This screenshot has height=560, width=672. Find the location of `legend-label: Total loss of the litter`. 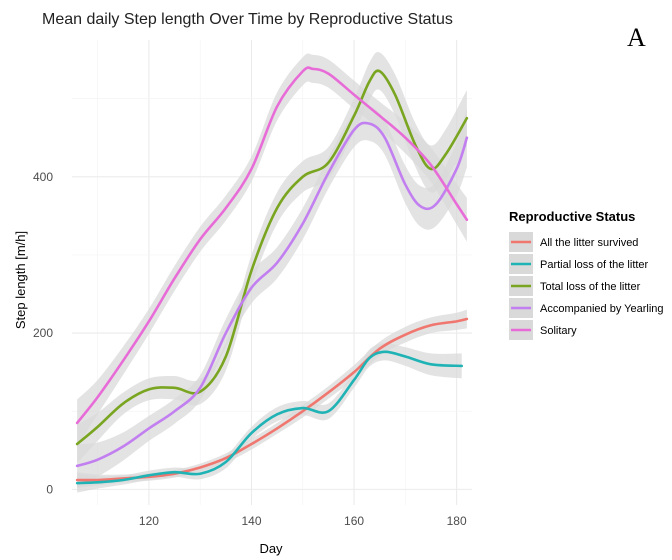

legend-label: Total loss of the litter is located at coordinates (590, 287).